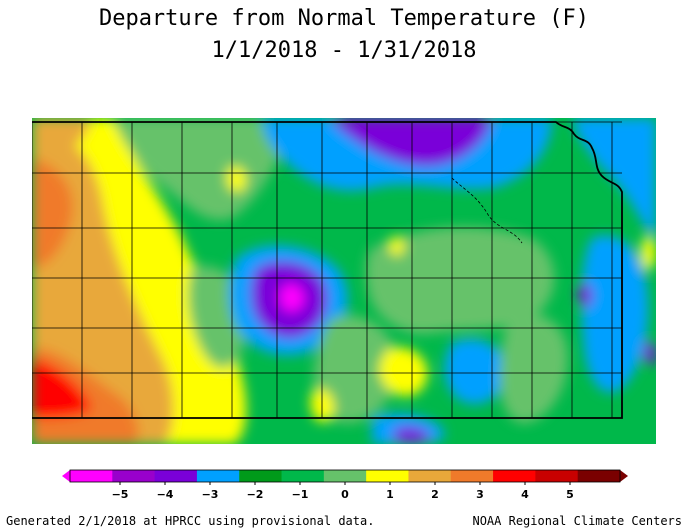  What do you see at coordinates (615, 314) in the screenshot?
I see `blue-zone-east` at bounding box center [615, 314].